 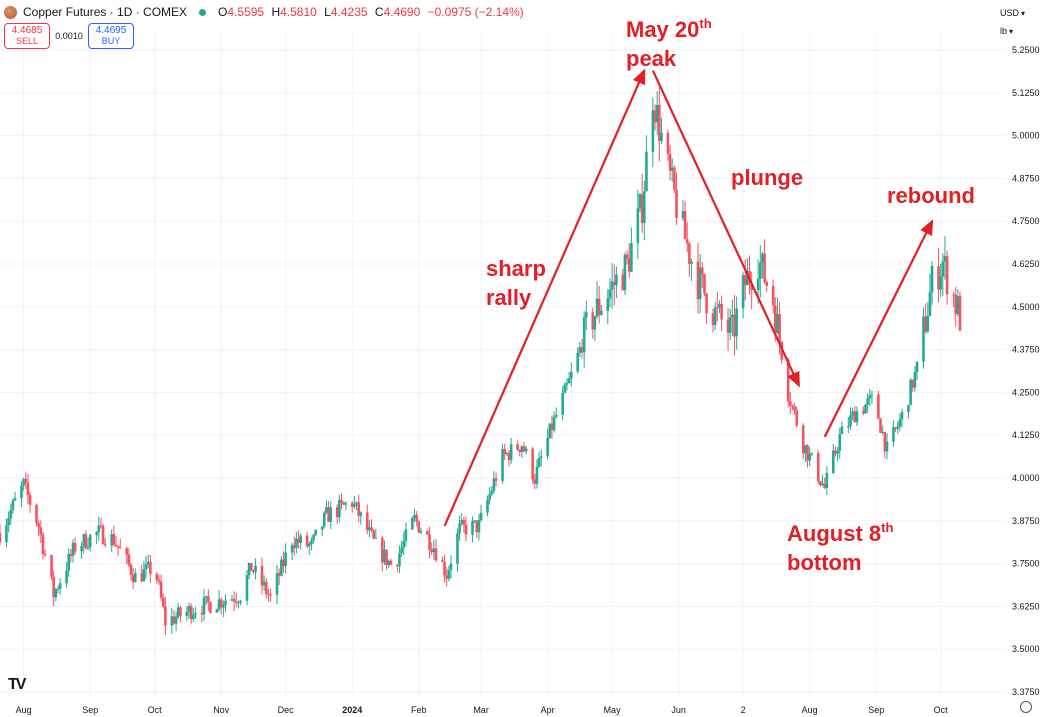 What do you see at coordinates (27, 30) in the screenshot?
I see `sell-price: 4.4685` at bounding box center [27, 30].